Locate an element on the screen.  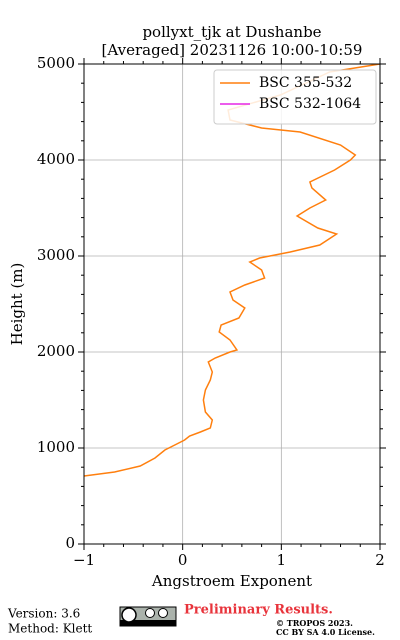
x-tick-label: 1 is located at coordinates (282, 560).